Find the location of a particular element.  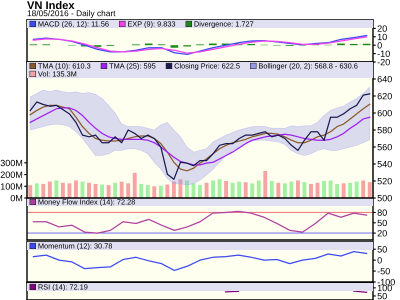

y-tick-label: 0M is located at coordinates (16, 198).